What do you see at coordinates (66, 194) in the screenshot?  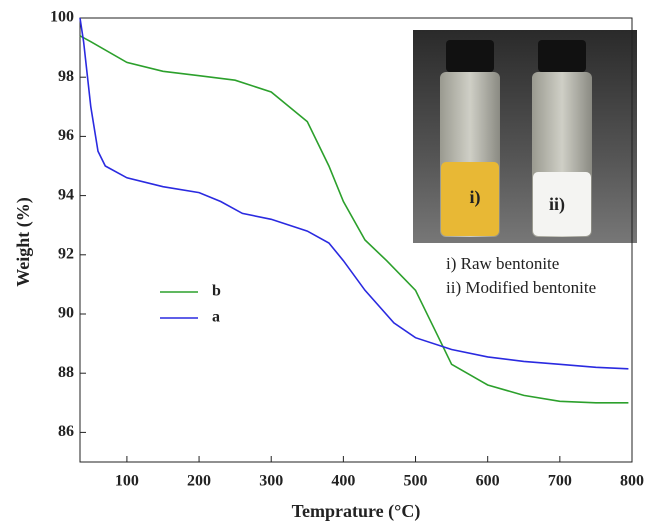 I see `y-tick-label: 94` at bounding box center [66, 194].